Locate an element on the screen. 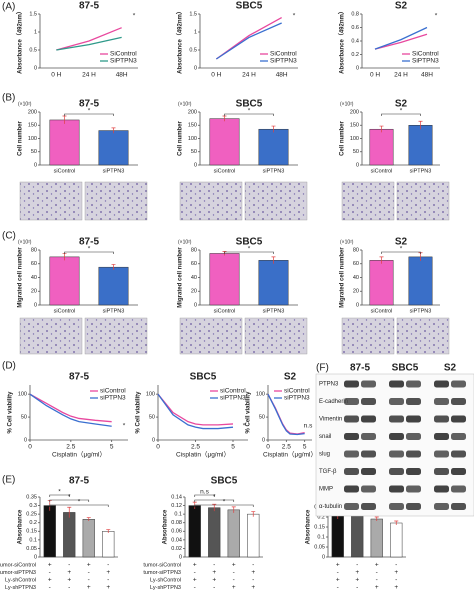 Image resolution: width=474 pixels, height=616 pixels. blot-row-label: slug is located at coordinates (324, 455).